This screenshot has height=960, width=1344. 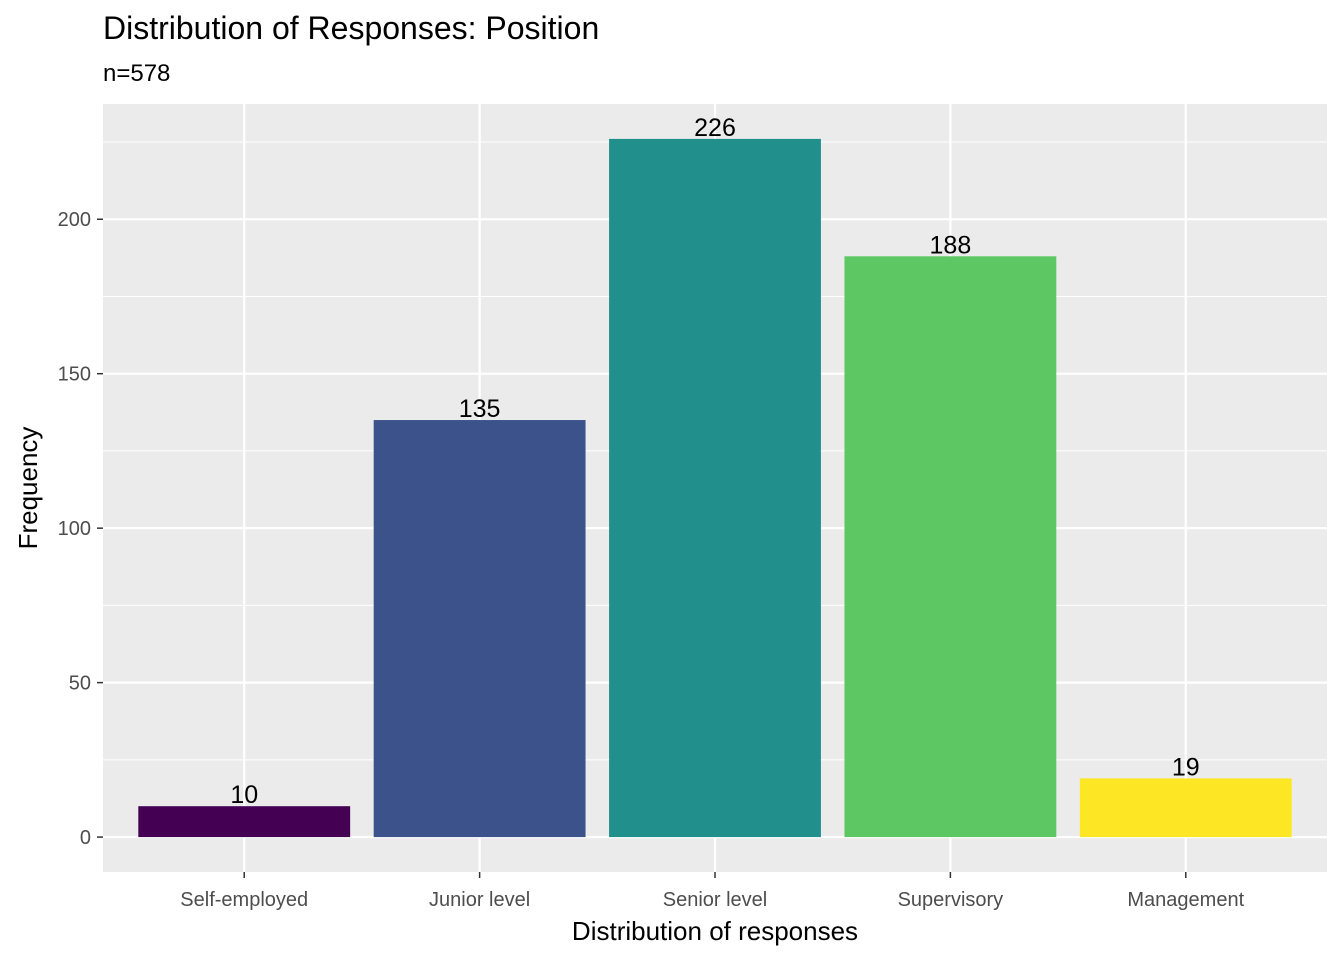 I want to click on bar-value-label: 135, so click(x=480, y=409).